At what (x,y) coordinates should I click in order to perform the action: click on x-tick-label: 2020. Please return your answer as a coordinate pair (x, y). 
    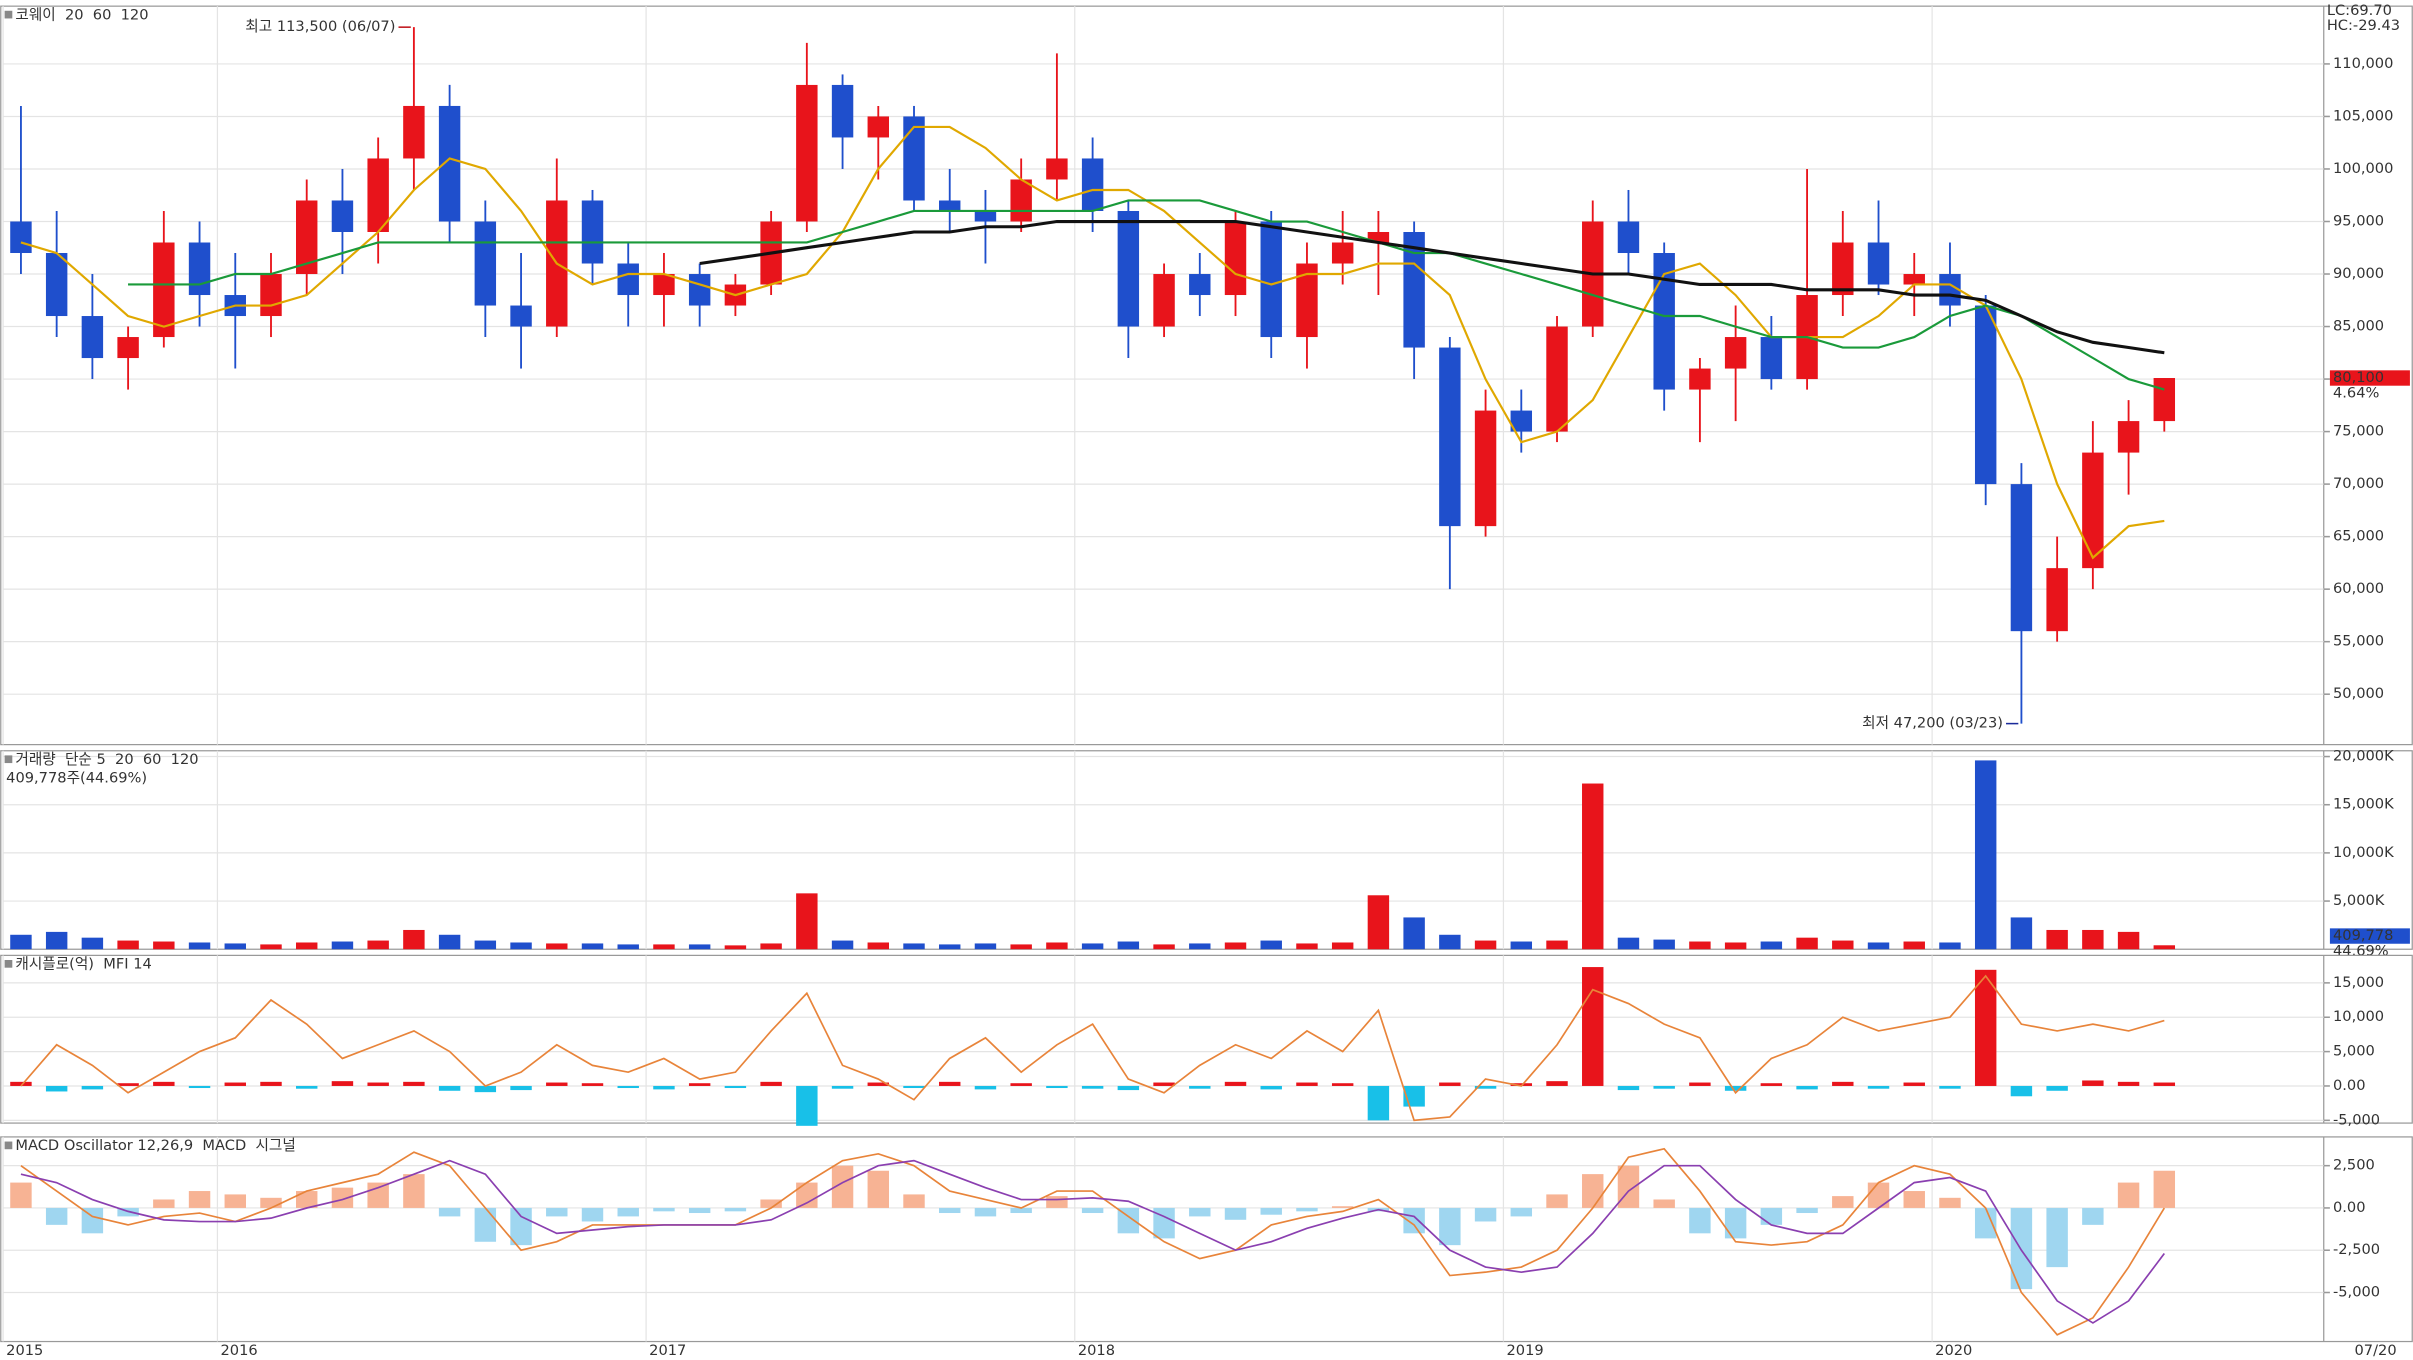
    Looking at the image, I should click on (1953, 1350).